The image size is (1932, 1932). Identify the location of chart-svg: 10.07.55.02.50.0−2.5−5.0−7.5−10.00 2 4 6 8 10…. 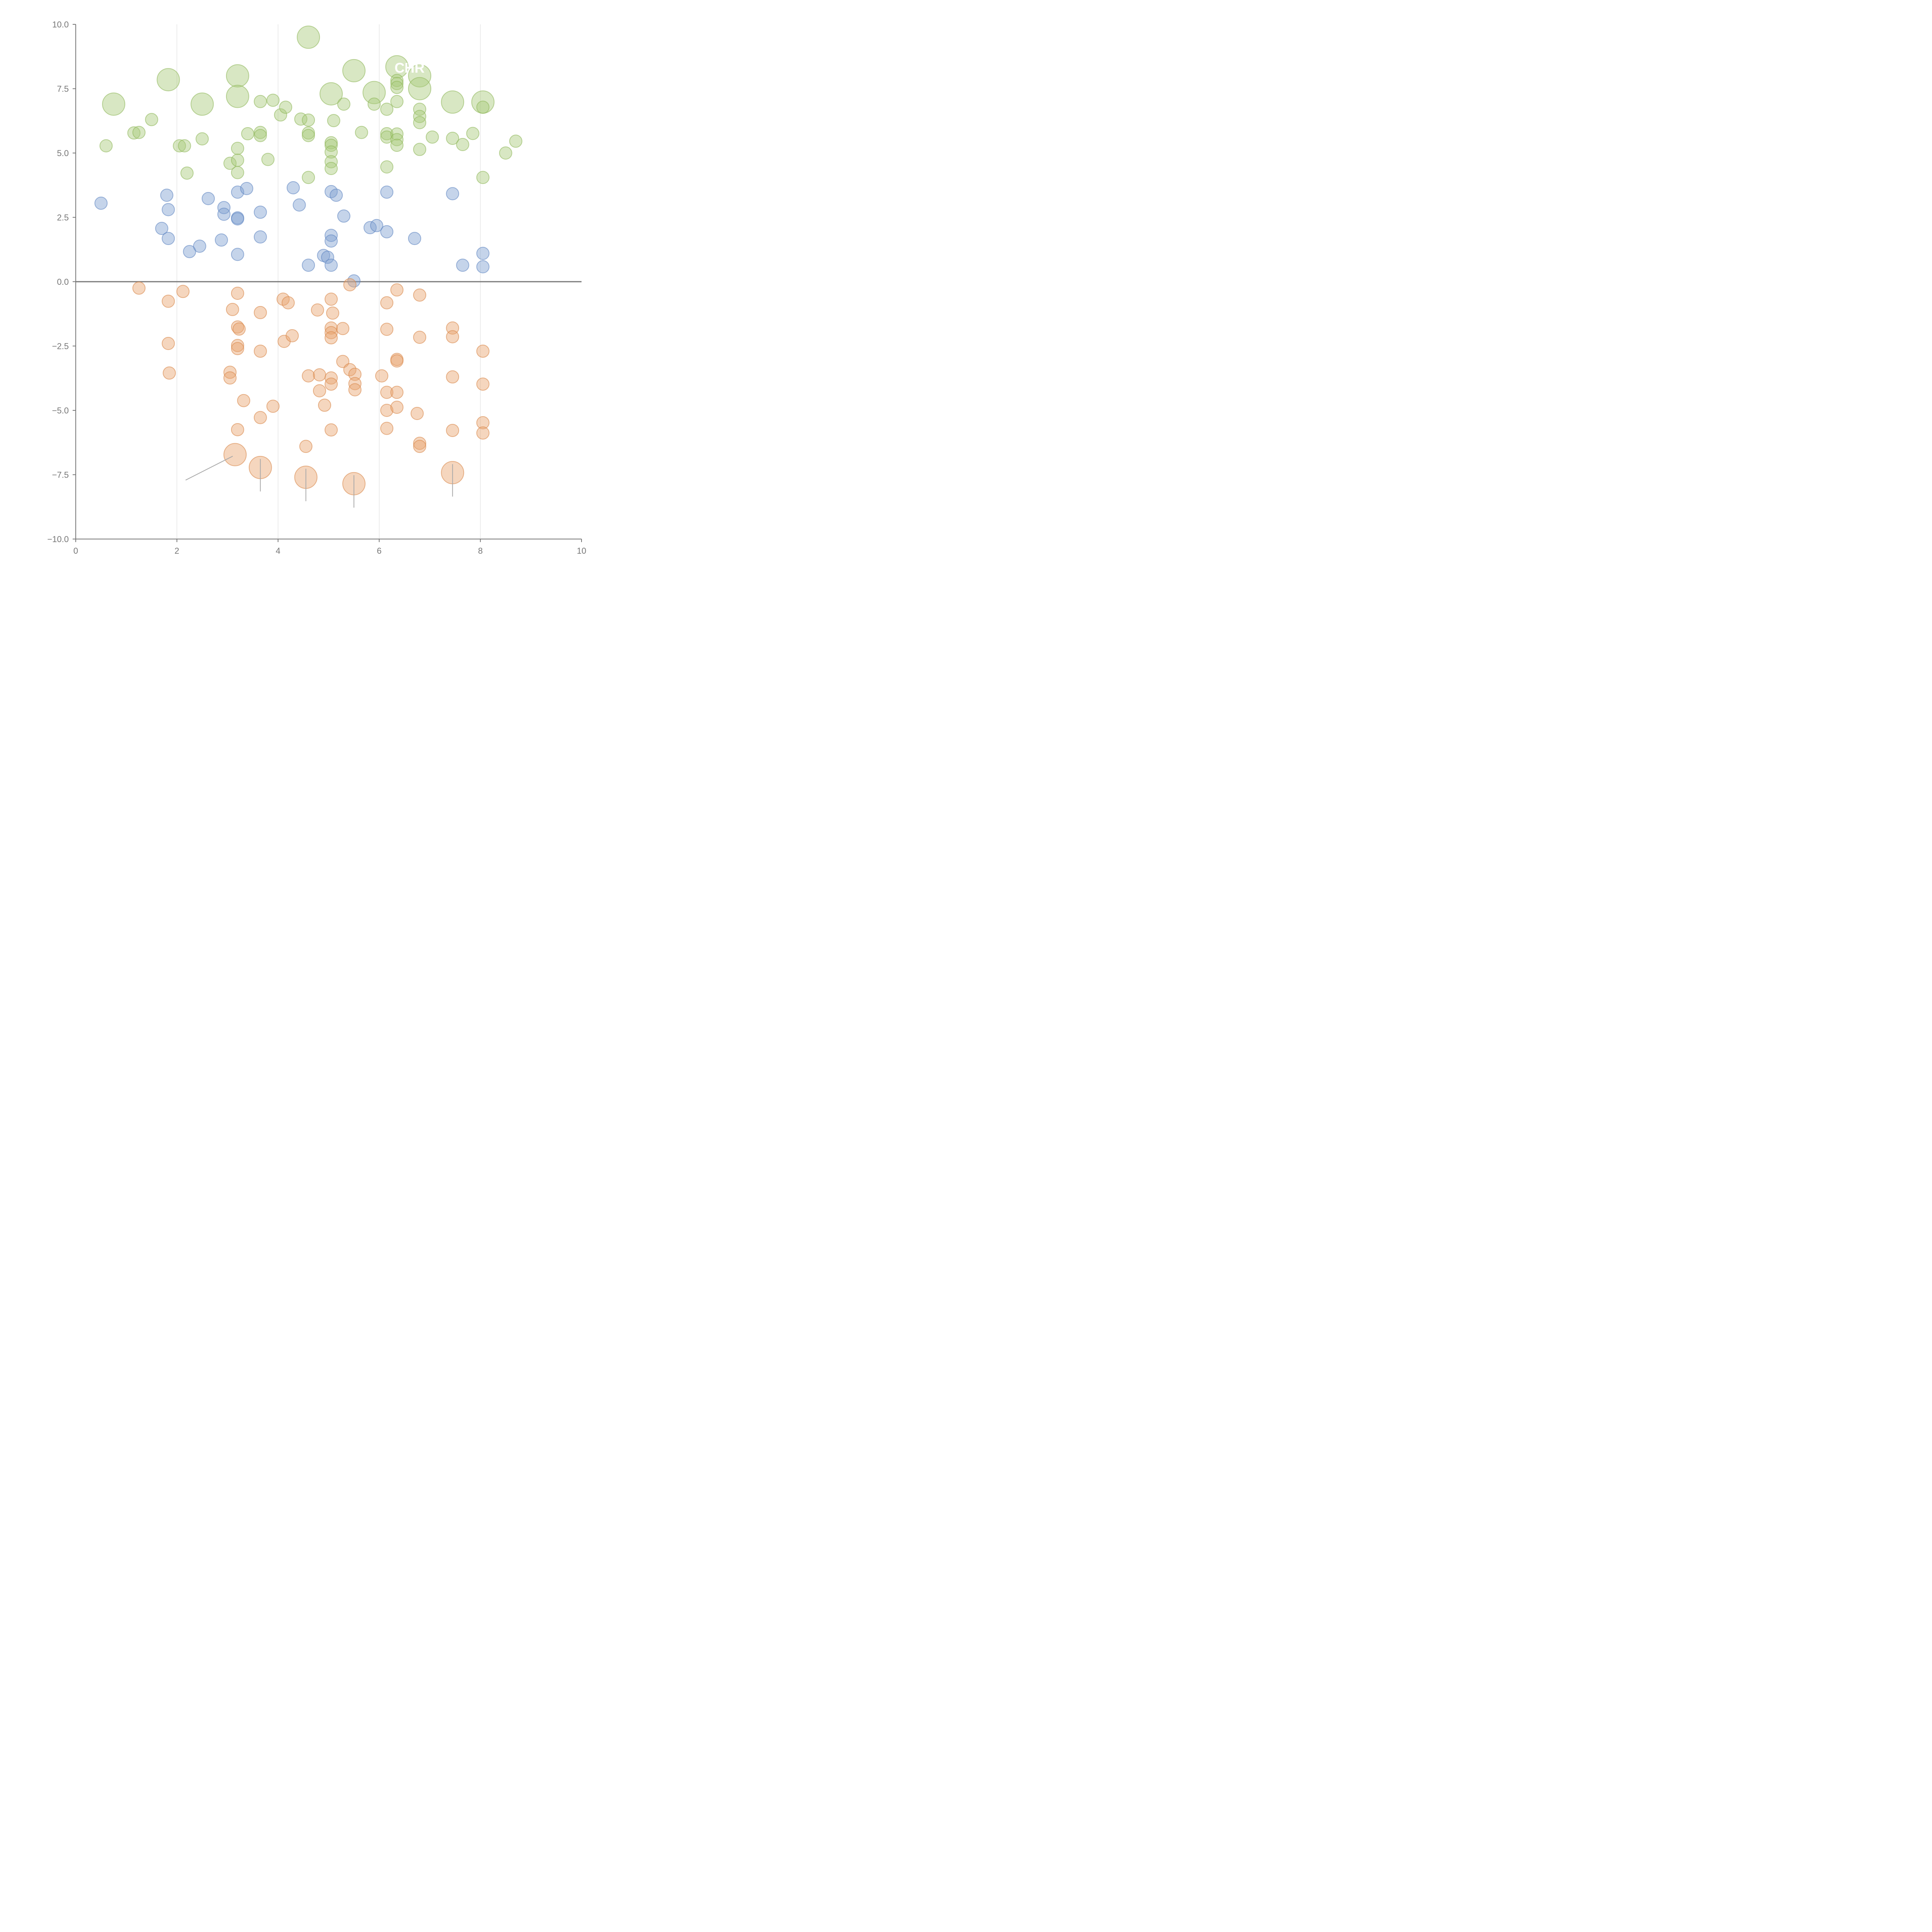
(316, 288).